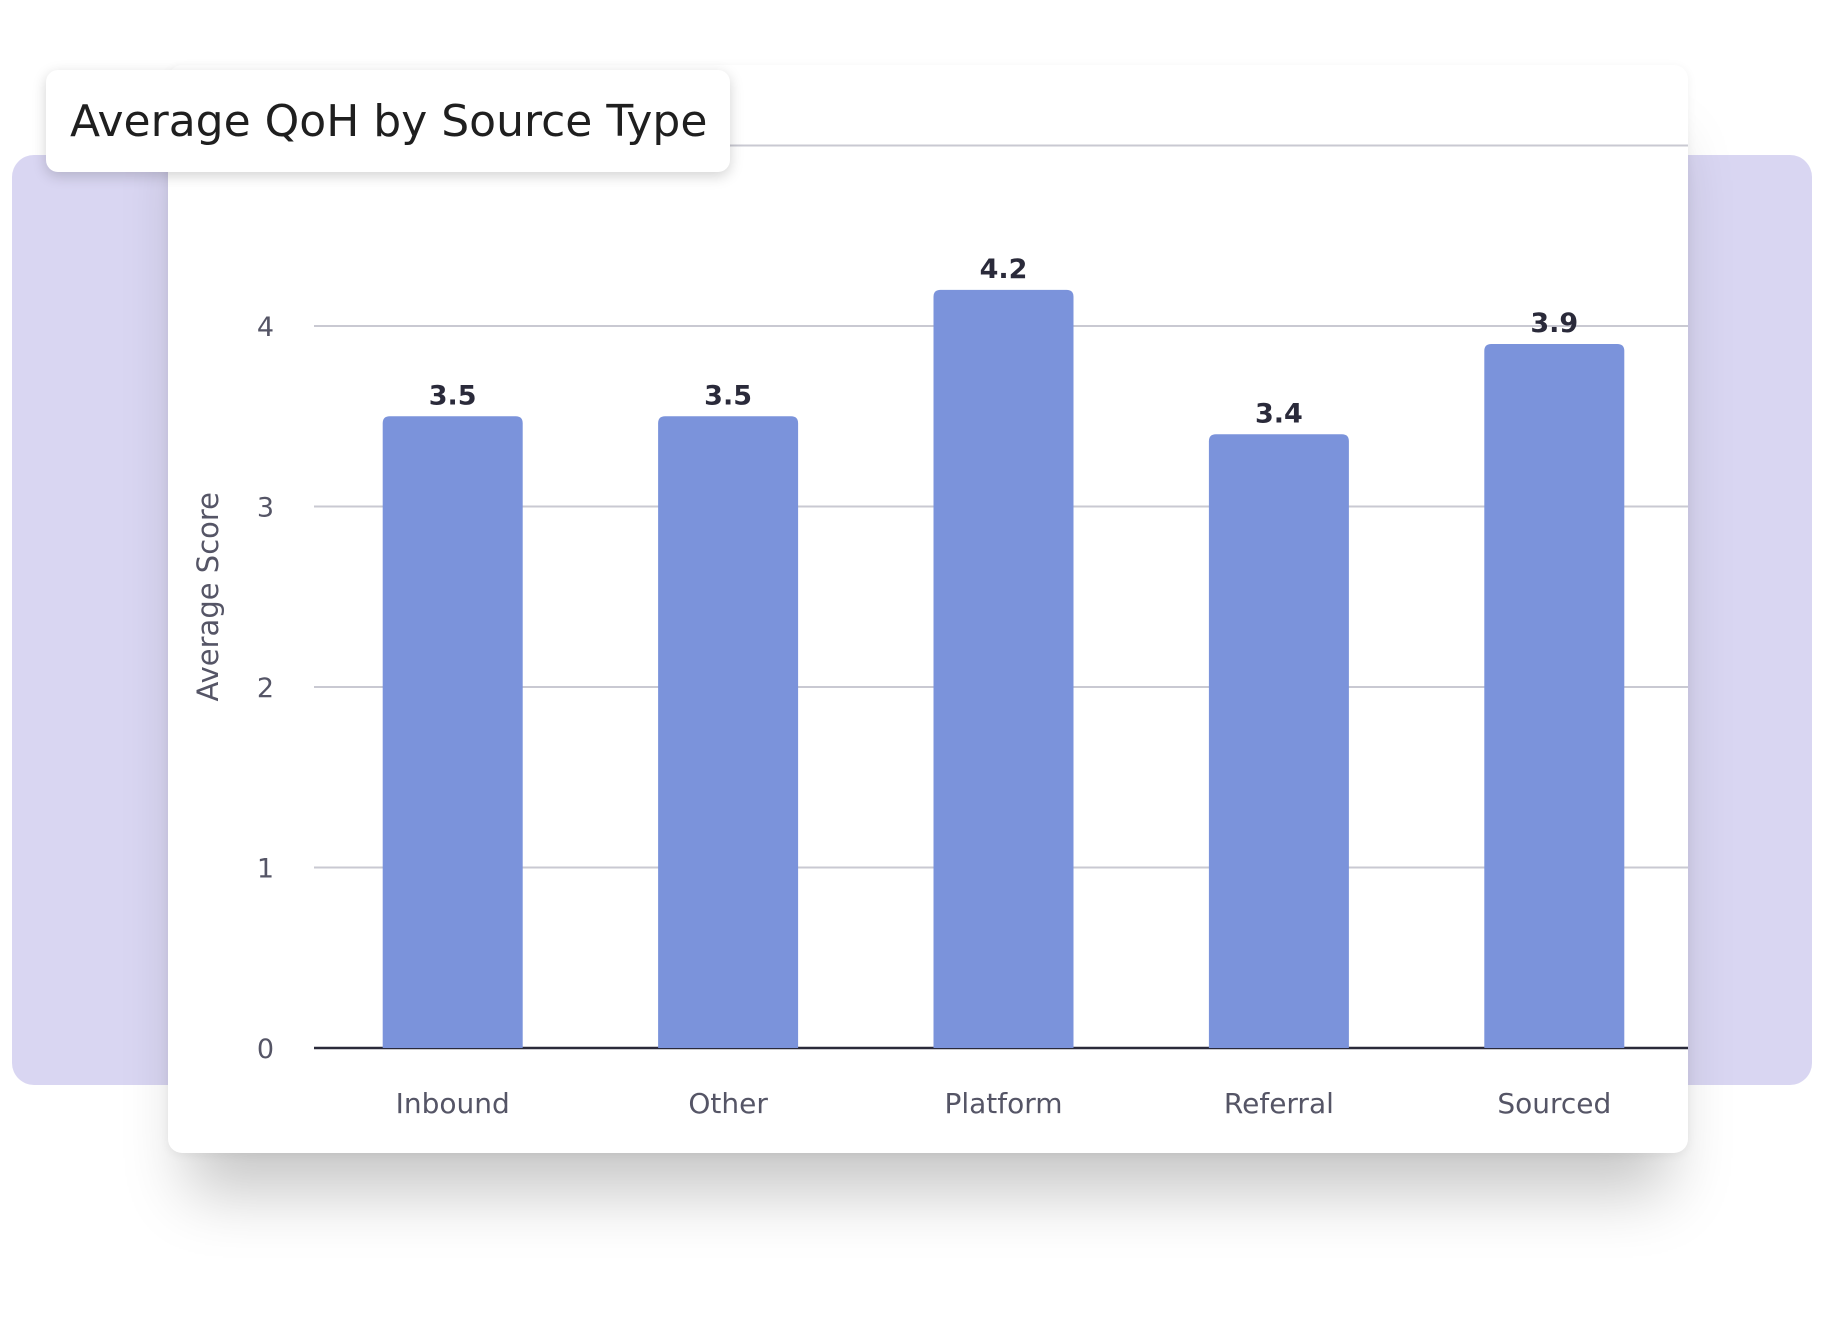 The width and height of the screenshot is (1824, 1323). I want to click on bar-referral, so click(1278, 741).